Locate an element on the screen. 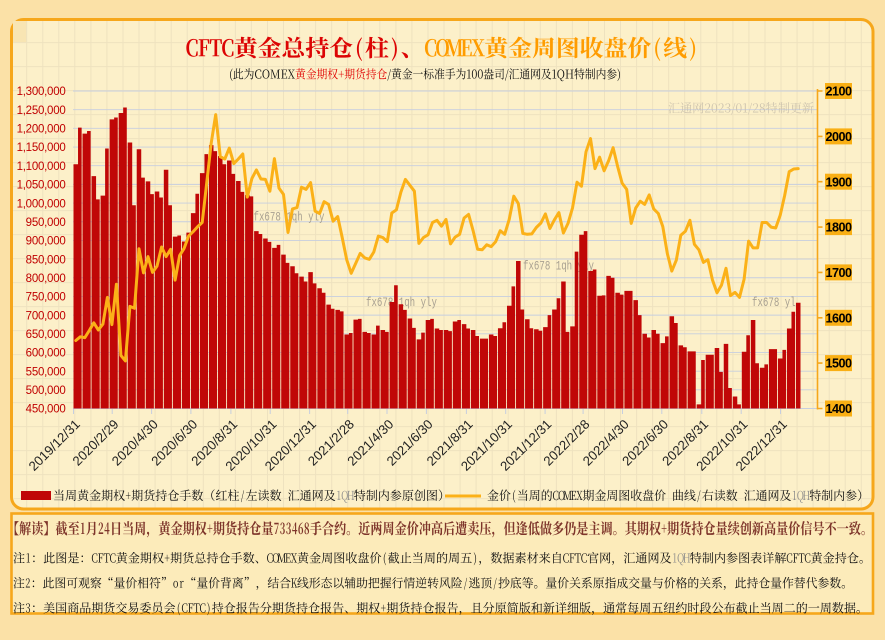  svg-text: 850,000 is located at coordinates (46, 260).